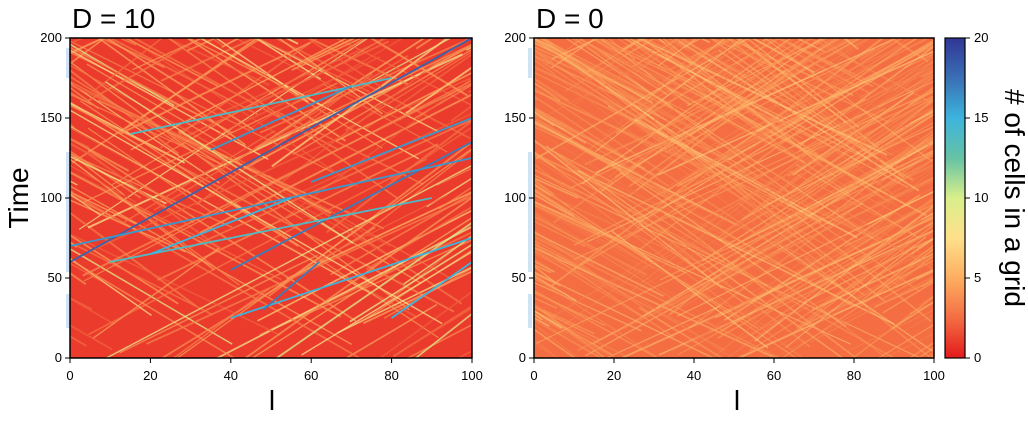 This screenshot has height=421, width=1028. What do you see at coordinates (68, 212) in the screenshot?
I see `panel-d10-side-mark` at bounding box center [68, 212].